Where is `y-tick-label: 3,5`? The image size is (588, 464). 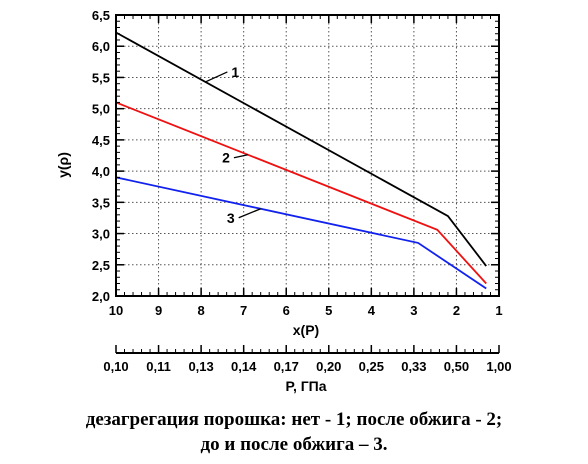
y-tick-label: 3,5 is located at coordinates (101, 202).